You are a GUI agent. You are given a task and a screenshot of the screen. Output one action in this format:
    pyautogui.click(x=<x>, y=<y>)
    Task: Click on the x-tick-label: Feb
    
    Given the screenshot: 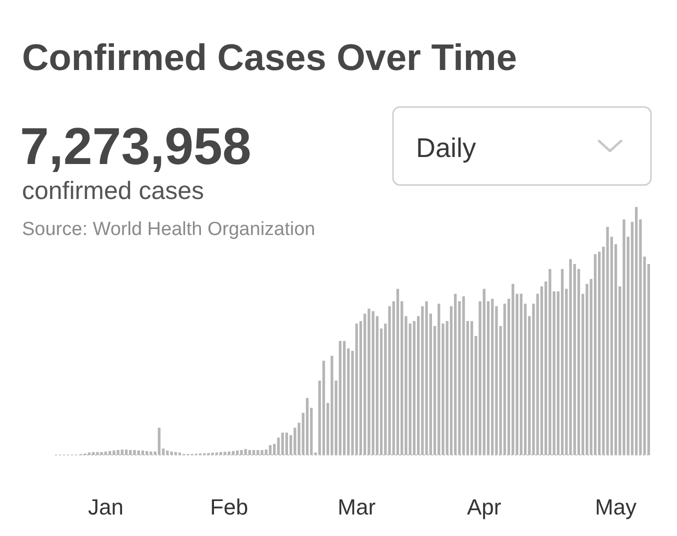 What is the action you would take?
    pyautogui.click(x=229, y=507)
    